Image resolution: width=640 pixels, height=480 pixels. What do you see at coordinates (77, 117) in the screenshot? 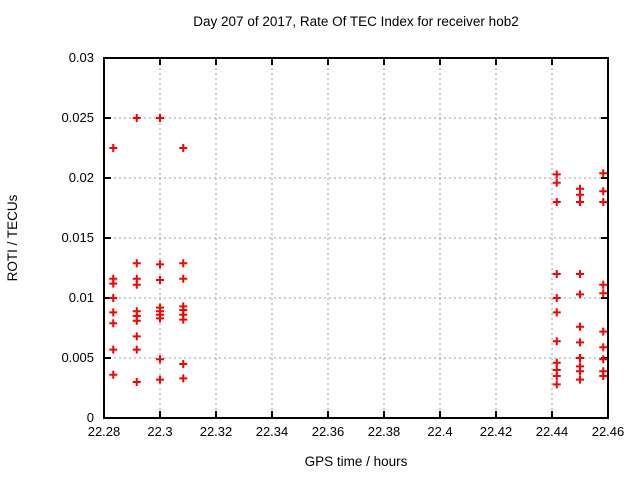
I see `y-tick-label: 0.025` at bounding box center [77, 117].